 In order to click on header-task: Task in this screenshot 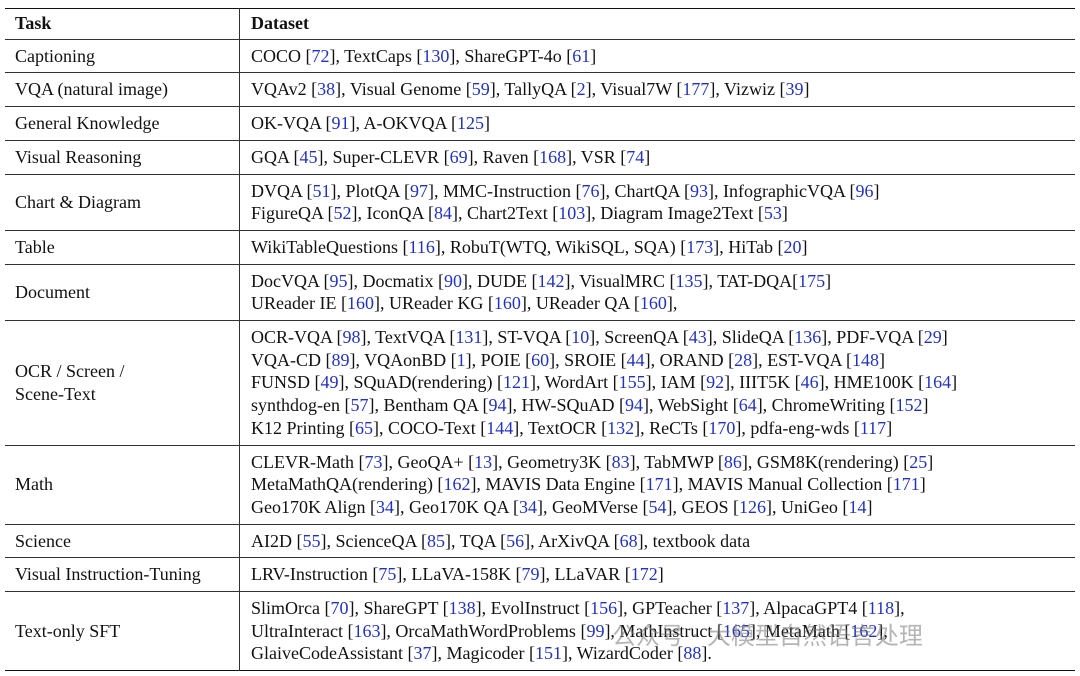, I will do `click(122, 24)`.